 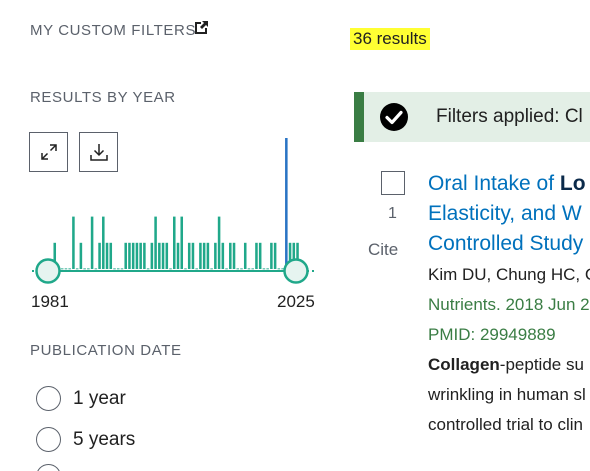 I want to click on download-icon, so click(x=98, y=152).